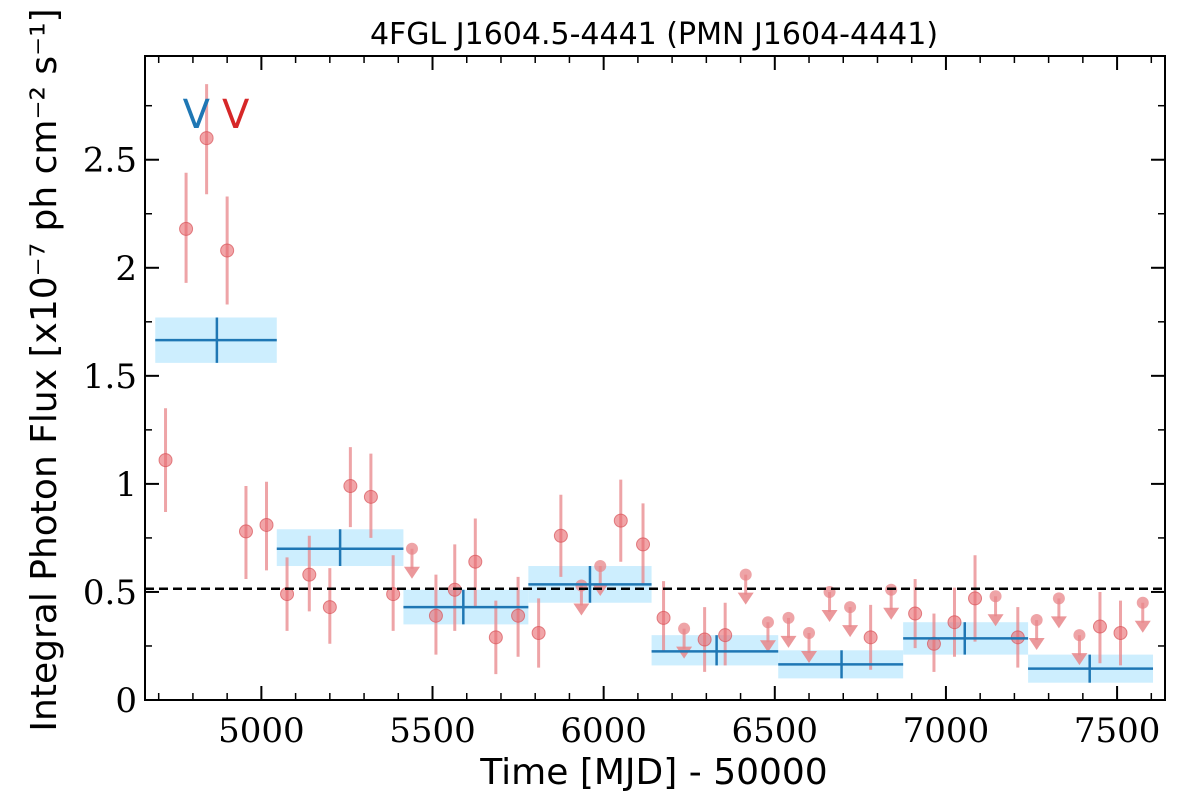 This screenshot has height=800, width=1200. I want to click on x-axis-label: Time [MJD] - 50000, so click(653, 772).